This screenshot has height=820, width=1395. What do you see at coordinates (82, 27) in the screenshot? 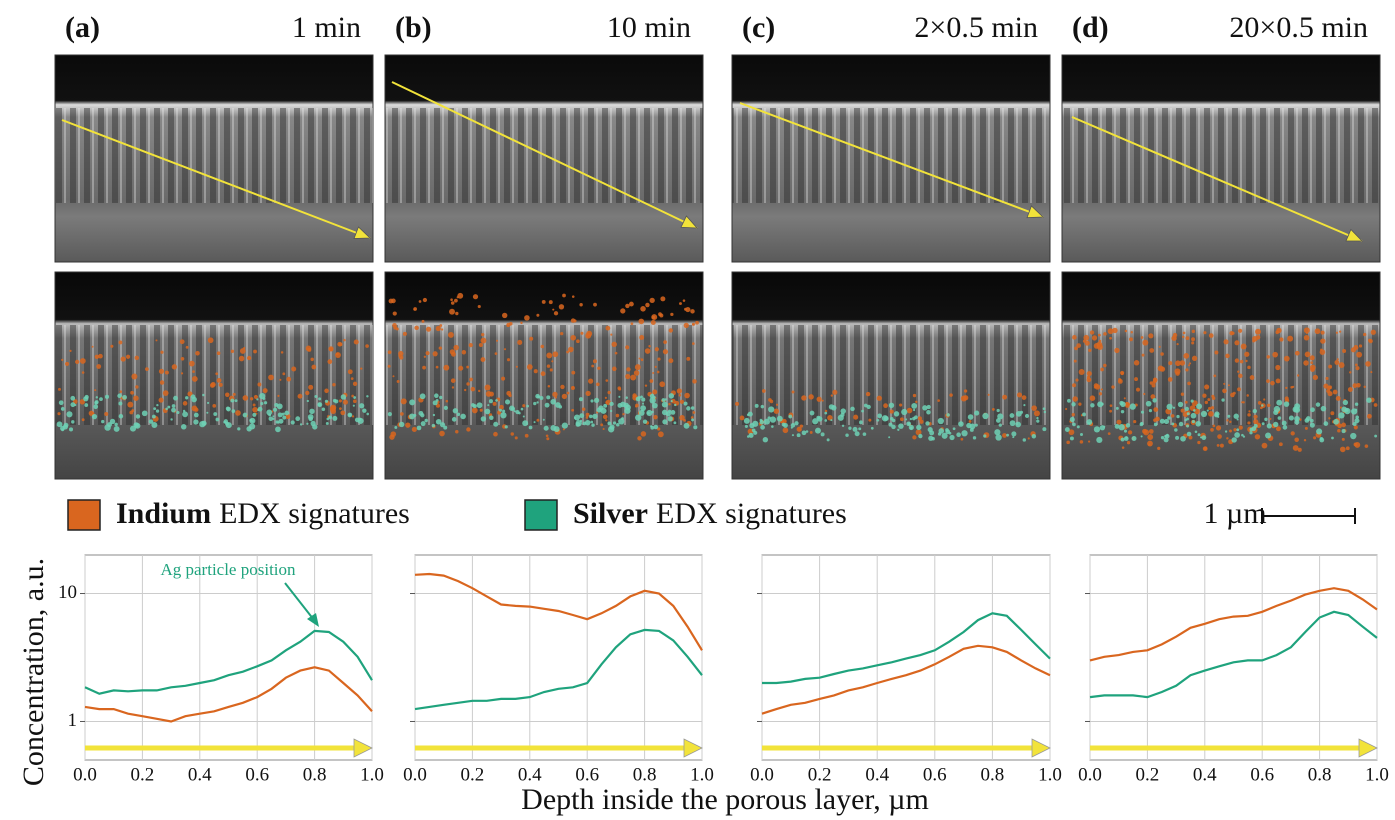
I see `panel-label: (a)` at bounding box center [82, 27].